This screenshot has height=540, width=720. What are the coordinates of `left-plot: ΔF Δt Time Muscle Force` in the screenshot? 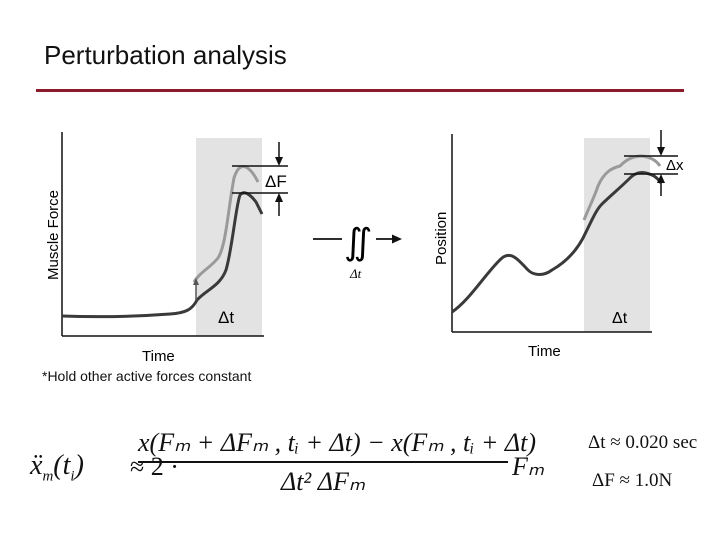 It's located at (166, 248).